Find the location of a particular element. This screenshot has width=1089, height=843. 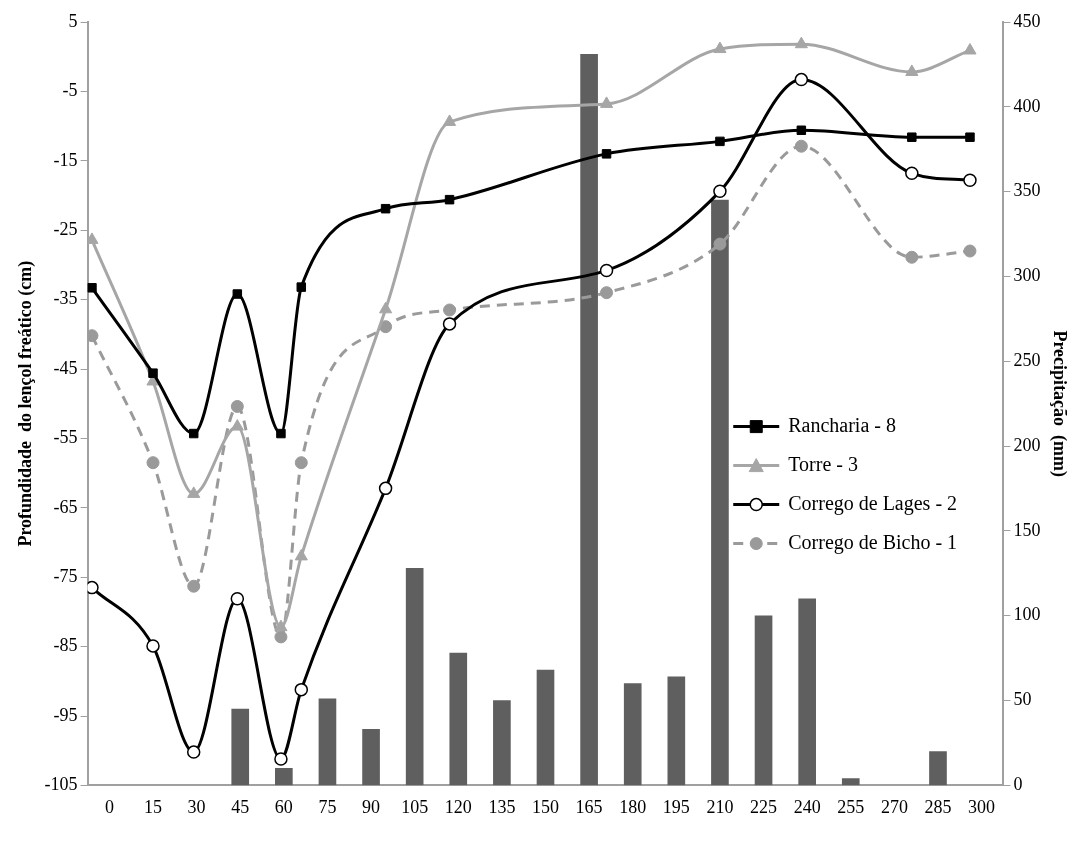

y-tick-label: -45 is located at coordinates (65, 367).